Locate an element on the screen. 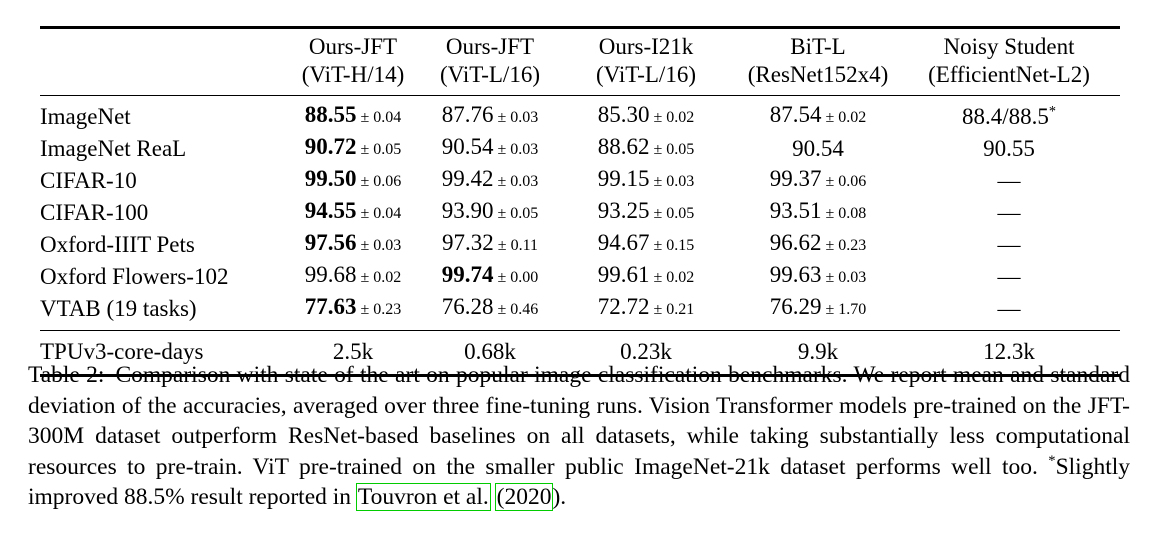 The image size is (1158, 556). std-dev: ± 0.46 is located at coordinates (516, 309).